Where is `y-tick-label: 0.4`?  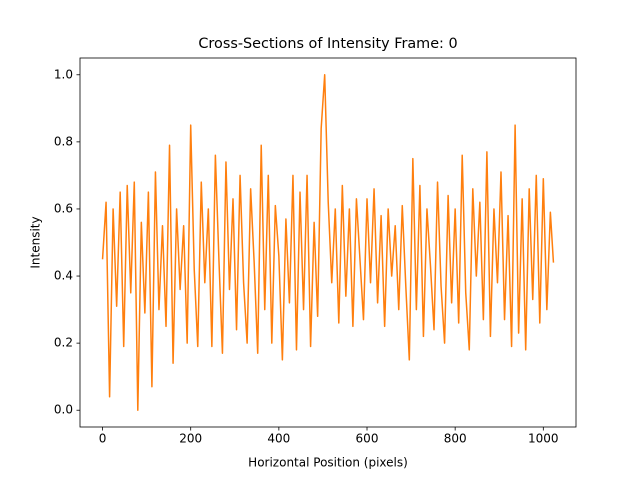
y-tick-label: 0.4 is located at coordinates (63, 276).